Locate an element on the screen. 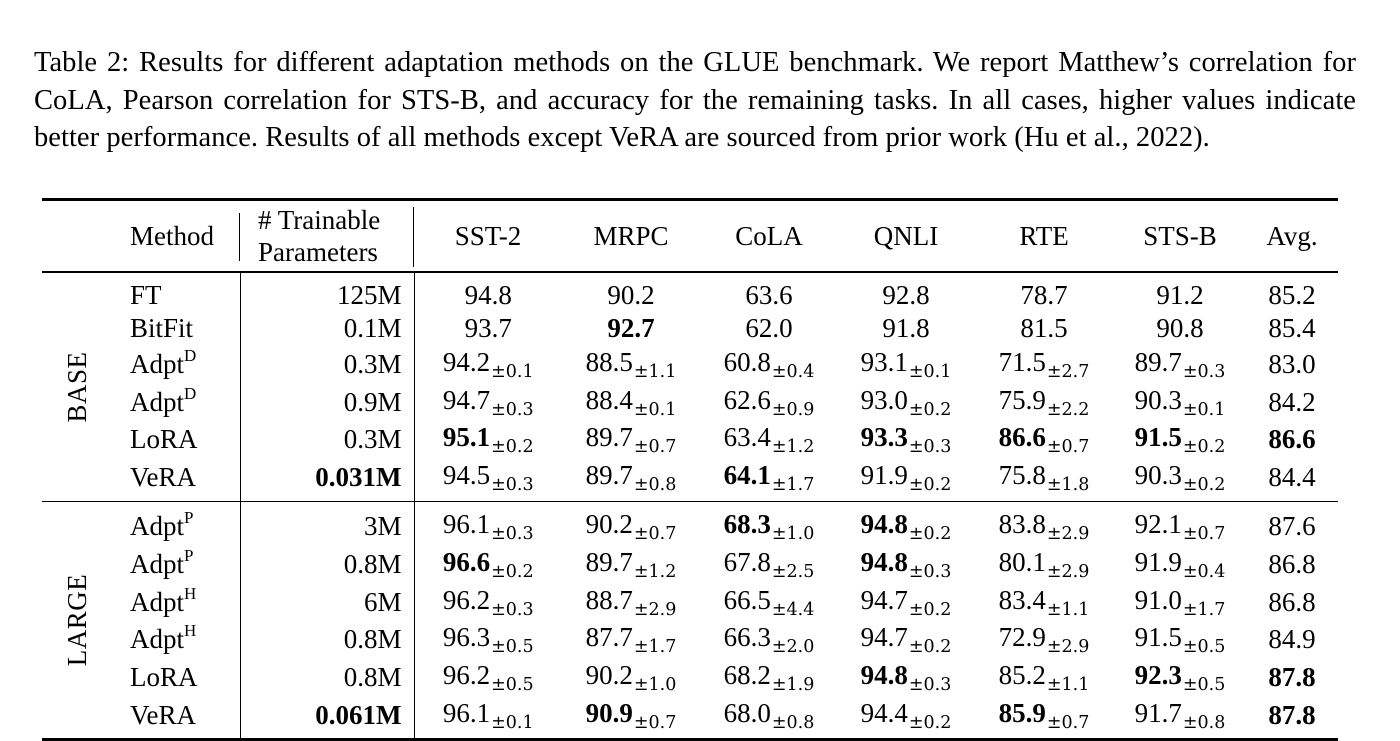  score-value: 66.5 is located at coordinates (747, 599).